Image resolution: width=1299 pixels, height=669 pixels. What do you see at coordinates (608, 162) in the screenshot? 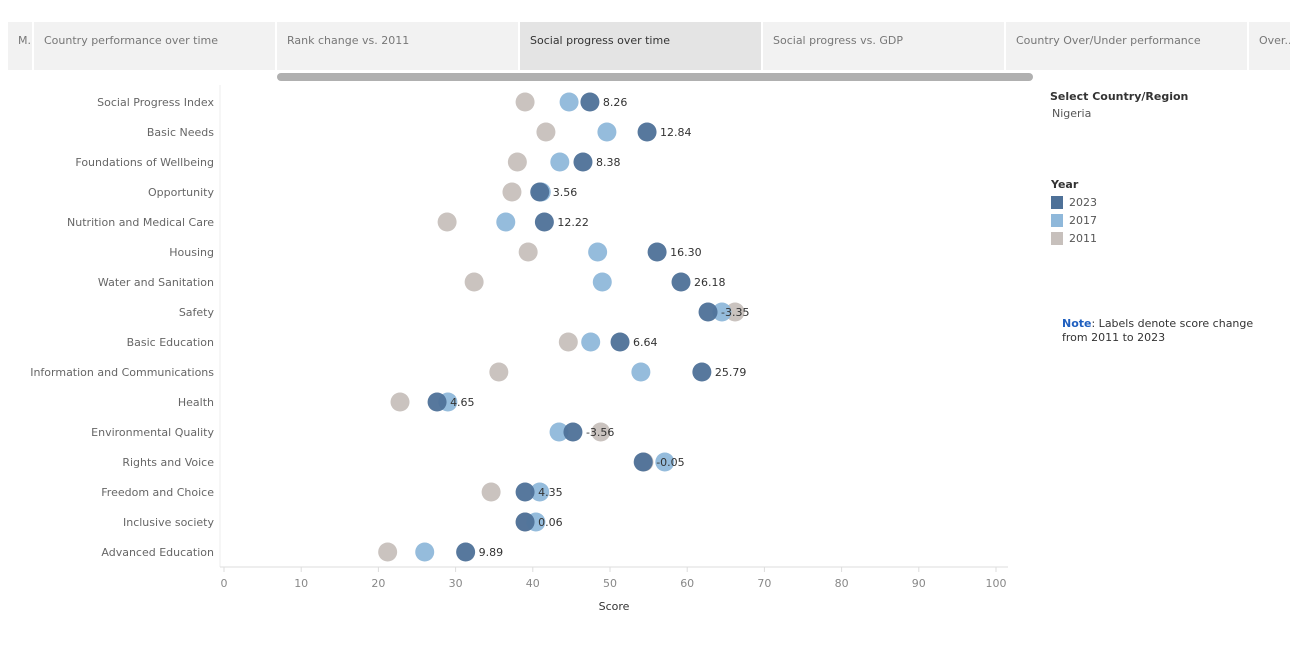
I see `change-label: 8.38` at bounding box center [608, 162].